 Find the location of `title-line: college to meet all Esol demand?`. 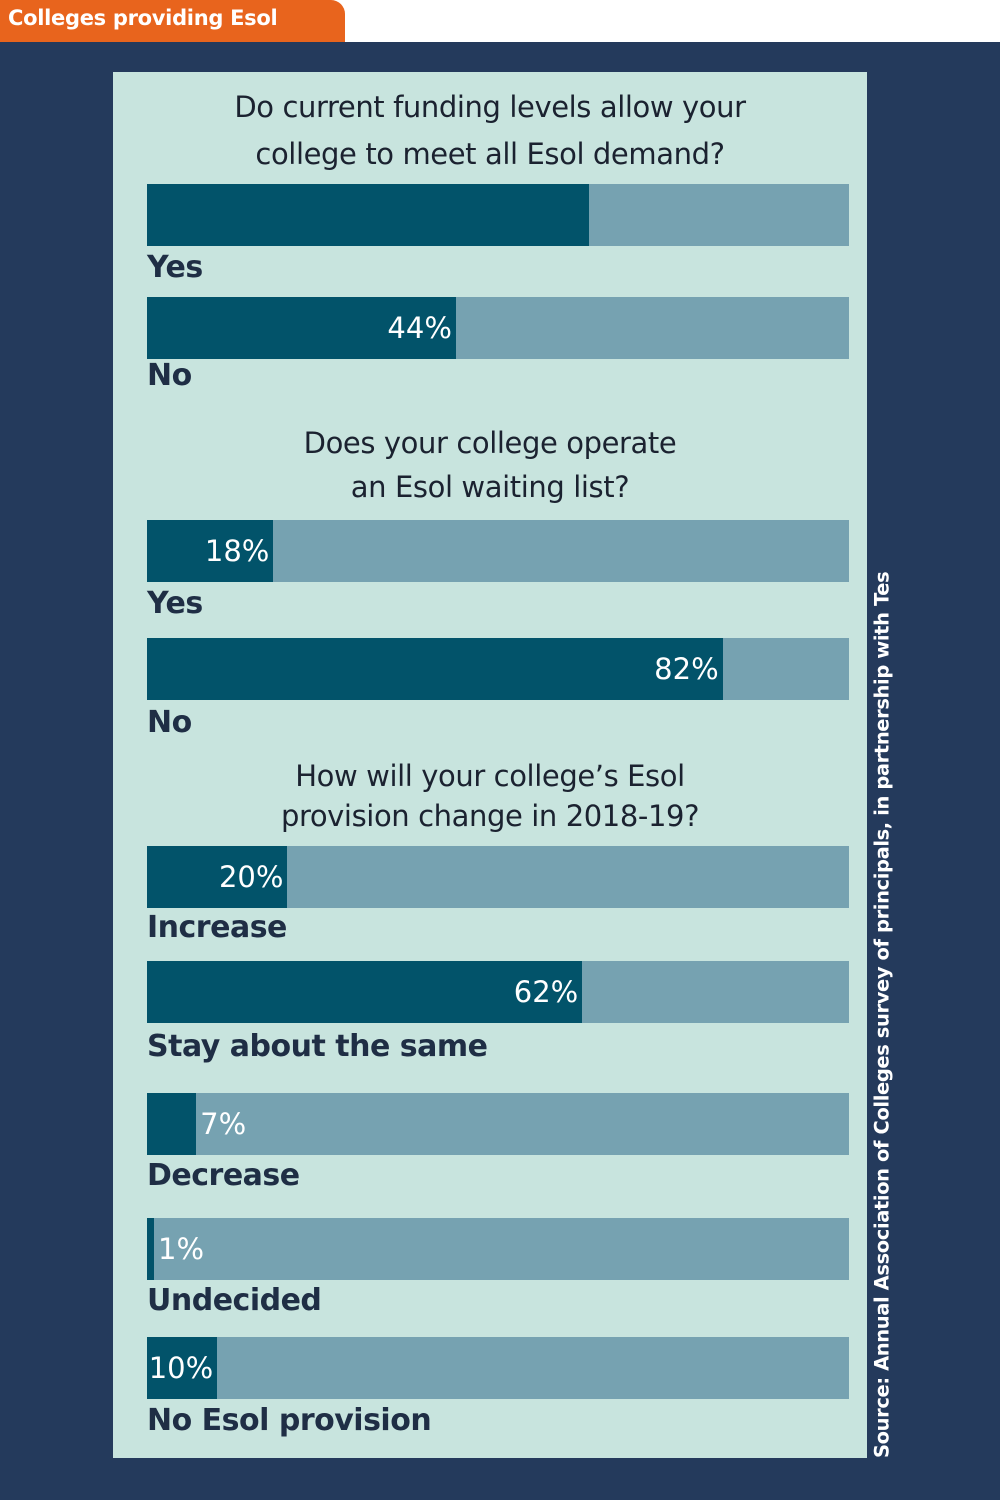

title-line: college to meet all Esol demand? is located at coordinates (490, 154).